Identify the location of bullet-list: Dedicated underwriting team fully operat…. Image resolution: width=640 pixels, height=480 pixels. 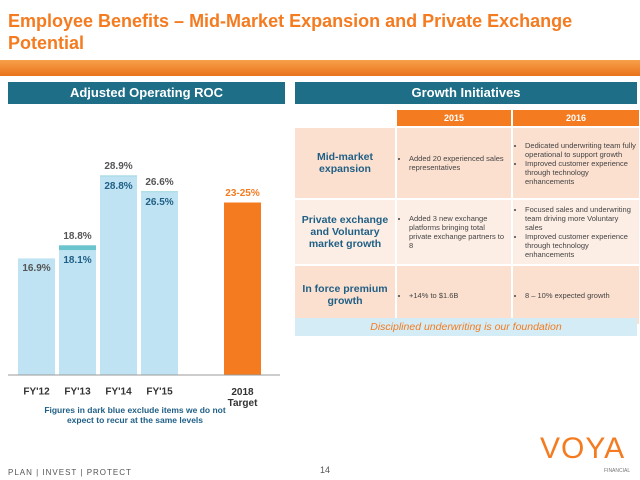
(576, 163).